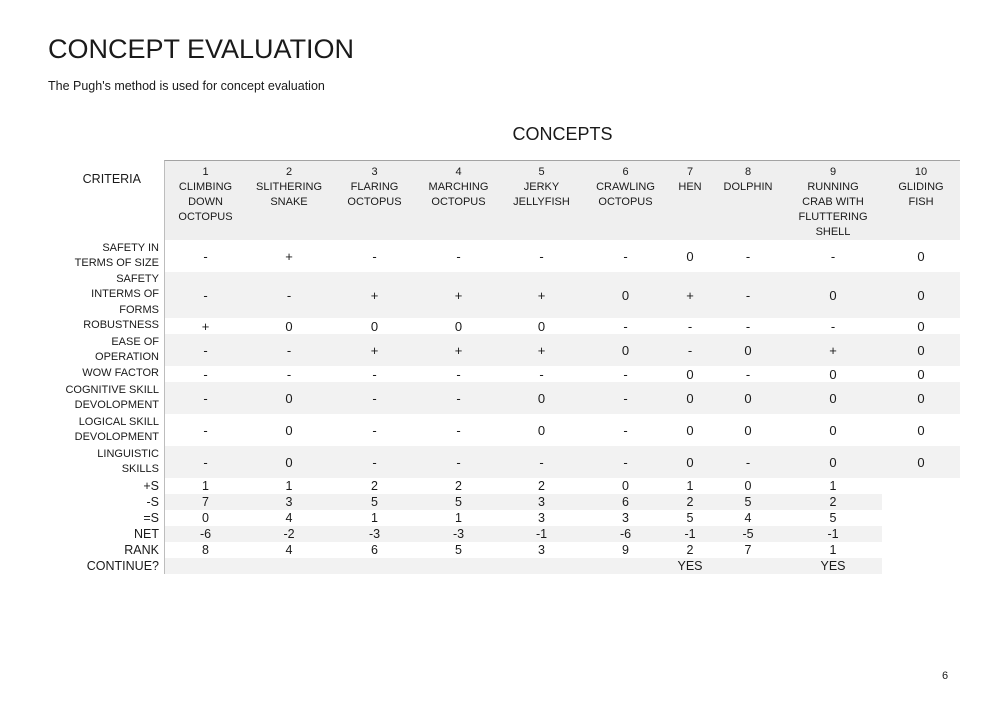  Describe the element at coordinates (562, 430) in the screenshot. I see `criterion-cells: - 0 - - 0 - 0 0 0 0` at that location.